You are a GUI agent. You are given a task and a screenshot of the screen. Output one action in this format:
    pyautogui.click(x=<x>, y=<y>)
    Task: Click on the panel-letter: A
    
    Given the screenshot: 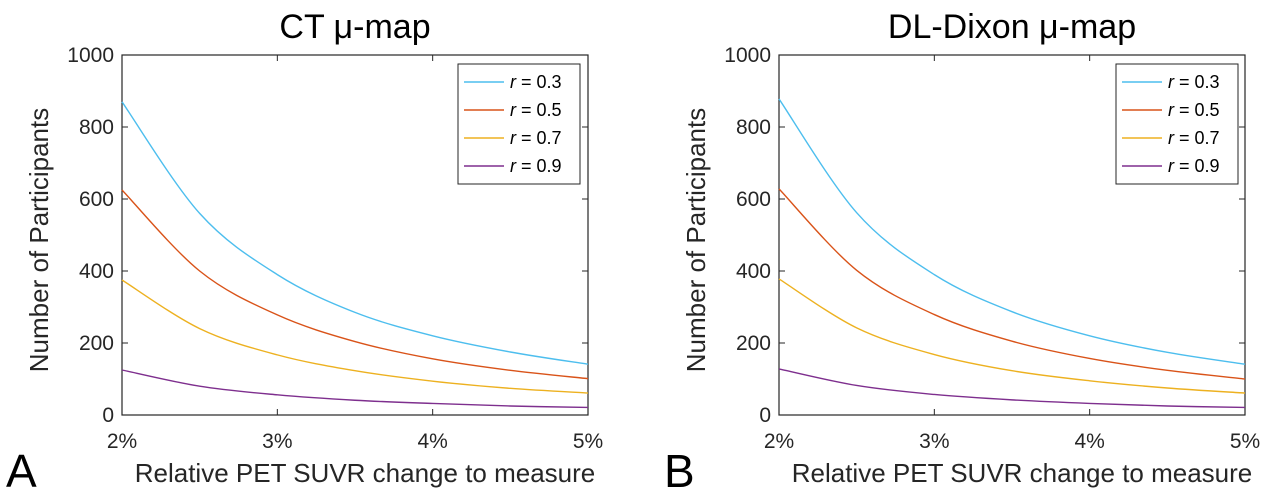 What is the action you would take?
    pyautogui.click(x=21, y=468)
    